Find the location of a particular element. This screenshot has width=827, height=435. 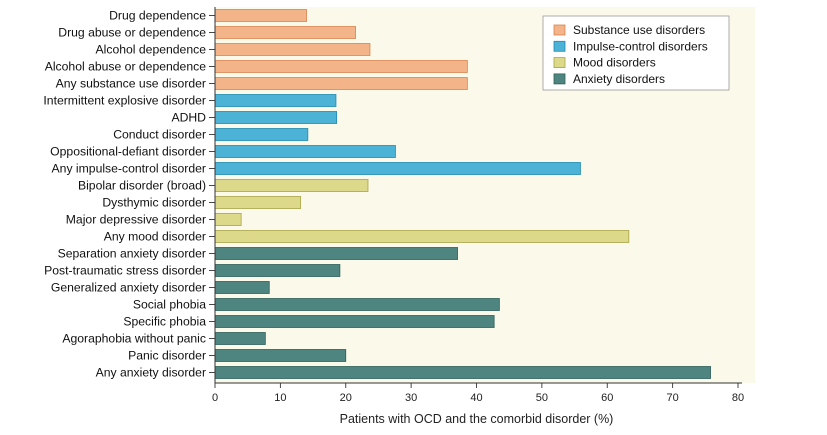

category-label-any-anxiety-disorder: Any anxiety disorder is located at coordinates (151, 373).